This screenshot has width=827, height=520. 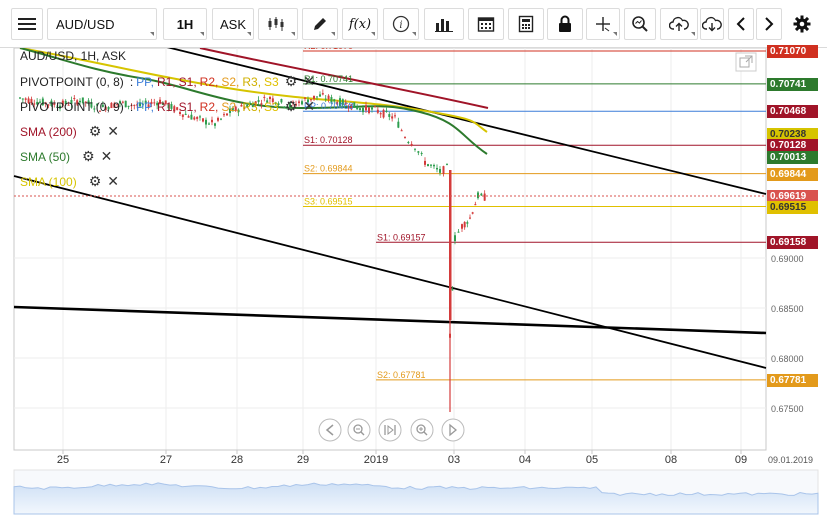 I want to click on price-side-selector: ASK, so click(x=233, y=24).